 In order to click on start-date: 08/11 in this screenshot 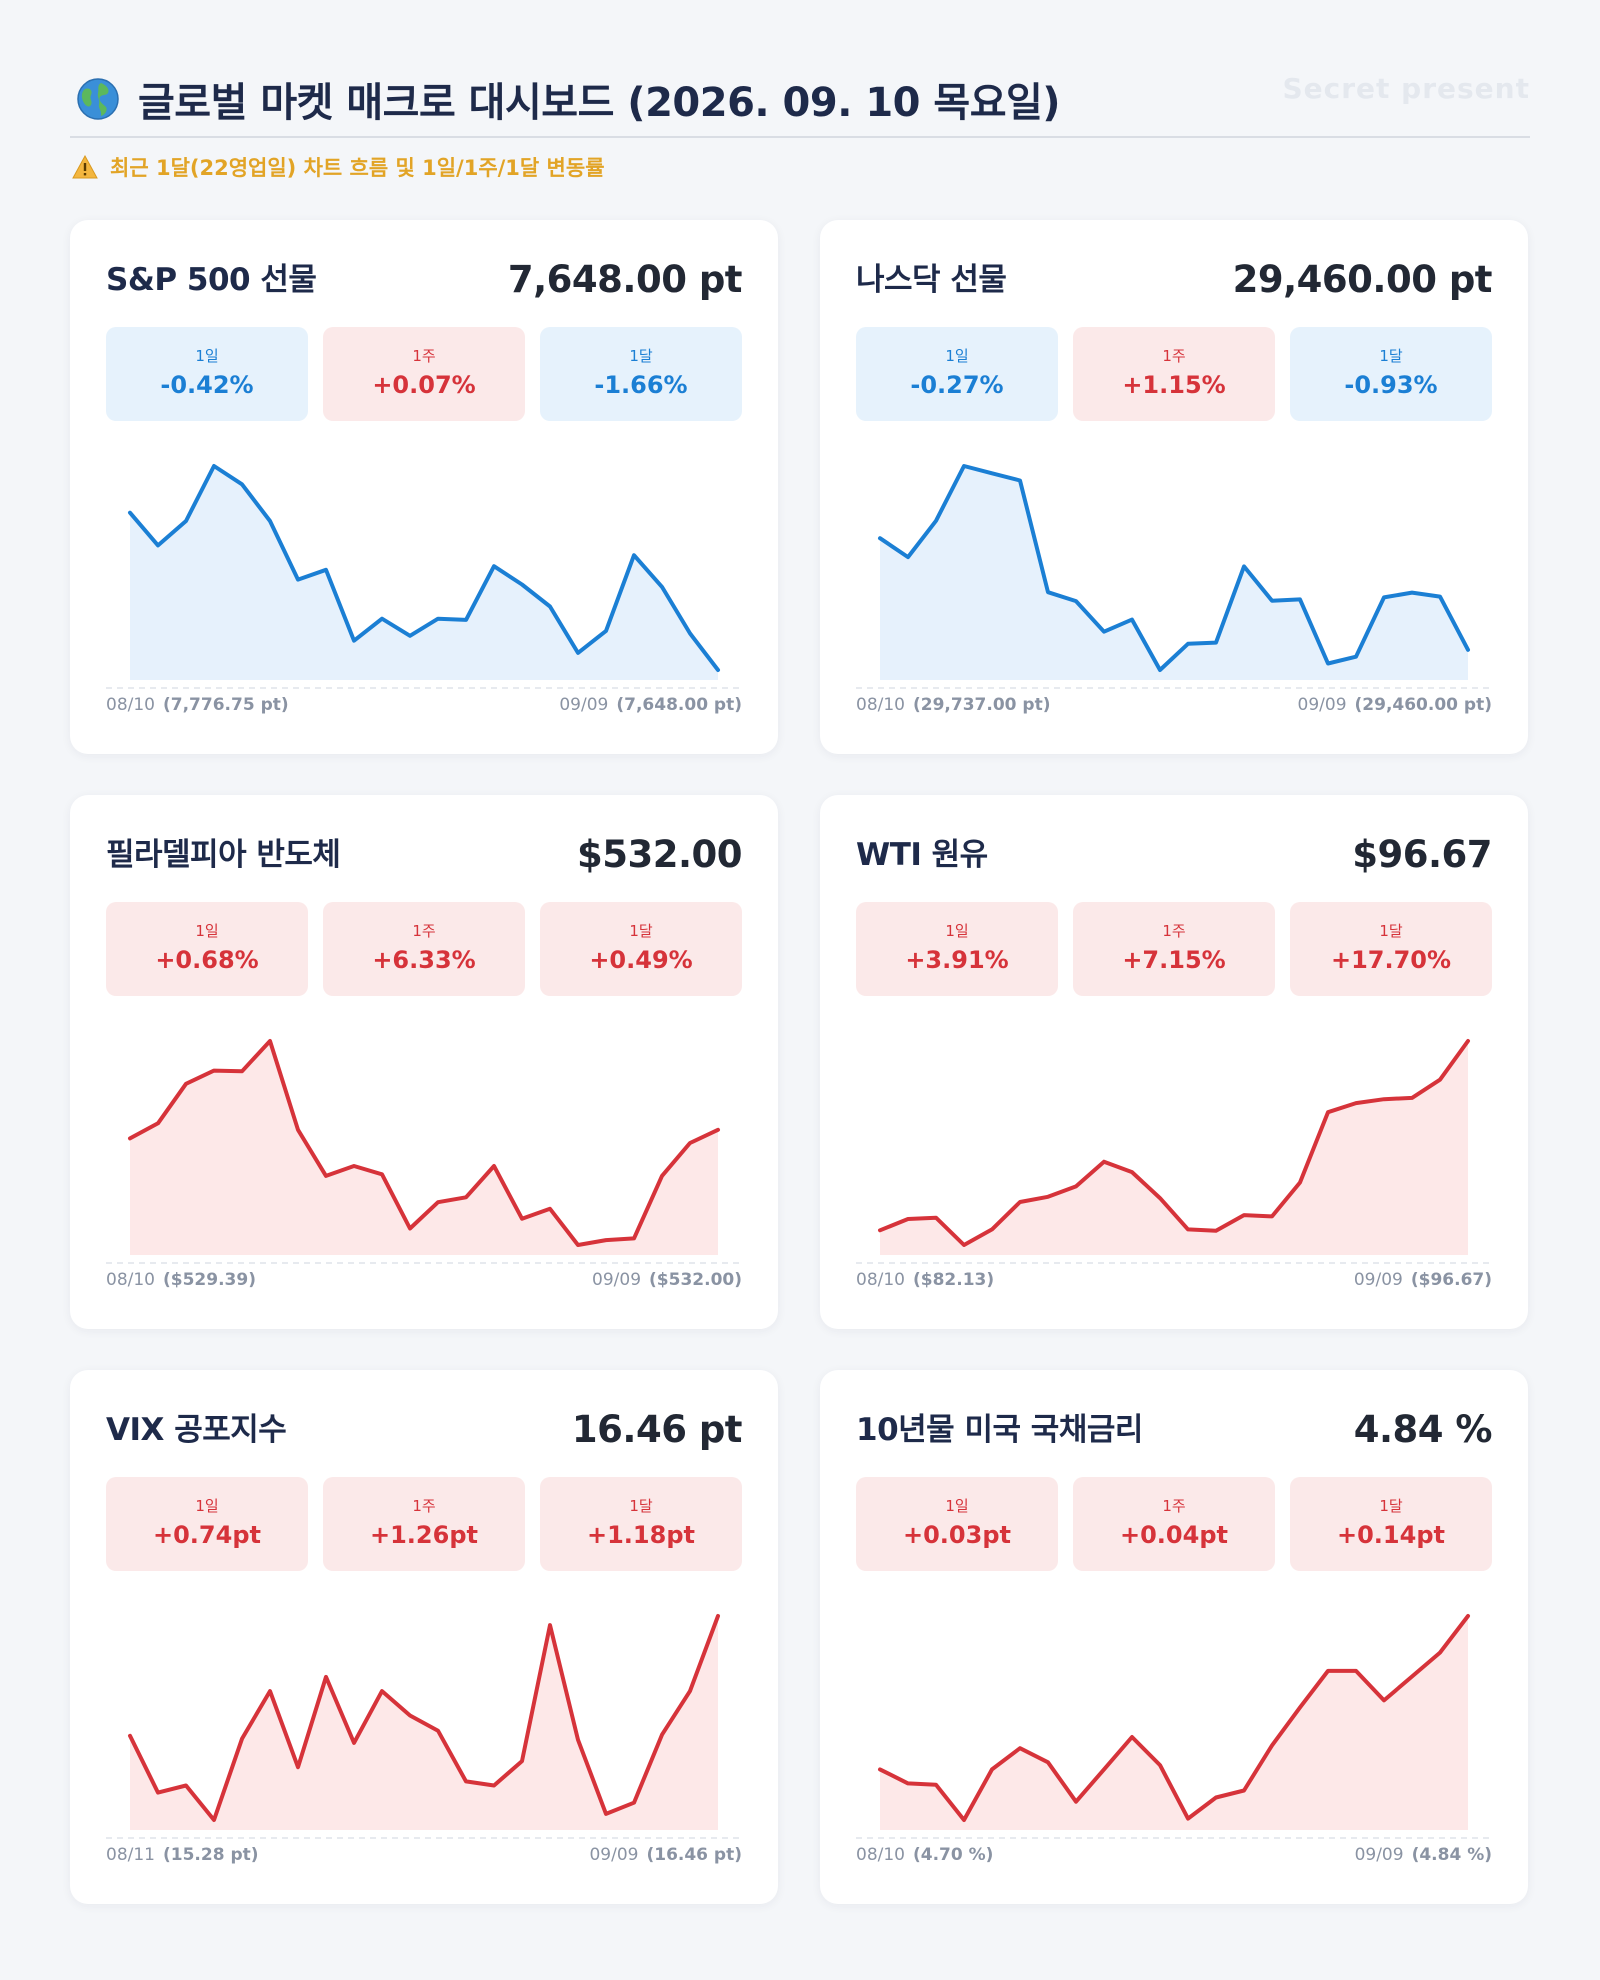, I will do `click(130, 1855)`.